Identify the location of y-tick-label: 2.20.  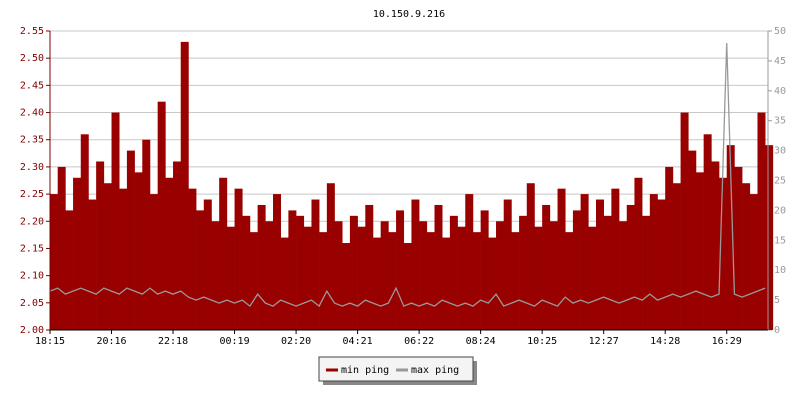
(32, 221).